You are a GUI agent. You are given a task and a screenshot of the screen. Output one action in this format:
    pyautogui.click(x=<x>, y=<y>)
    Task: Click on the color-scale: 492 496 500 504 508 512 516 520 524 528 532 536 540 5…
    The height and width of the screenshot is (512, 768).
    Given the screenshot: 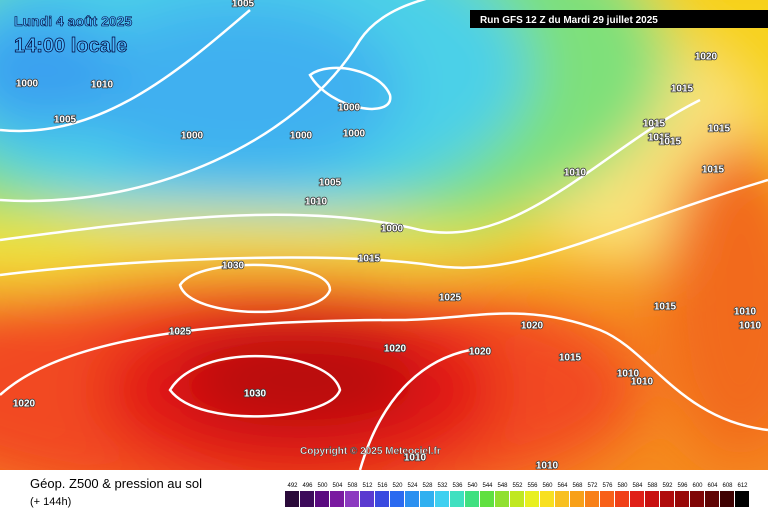 What is the action you would take?
    pyautogui.click(x=517, y=495)
    